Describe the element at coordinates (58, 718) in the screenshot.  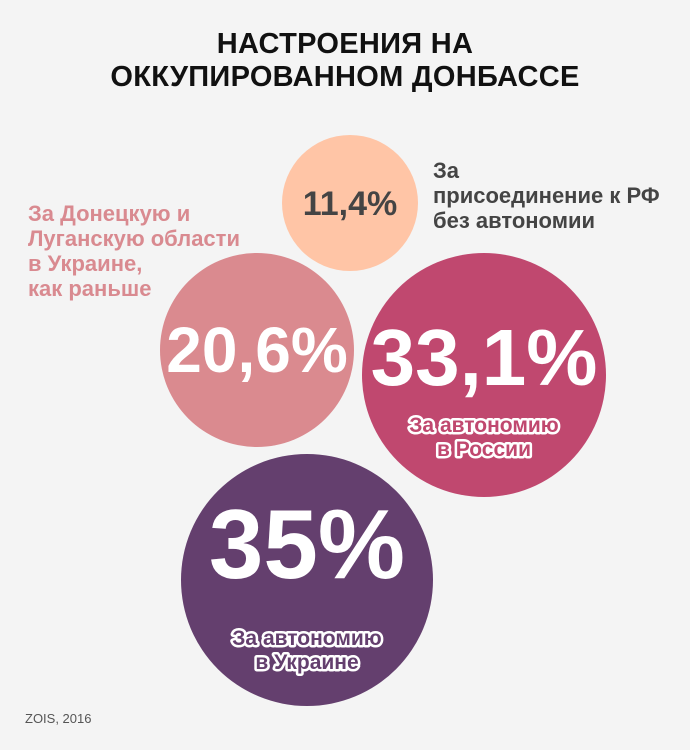
I see `source-note: ZOIS, 2016` at that location.